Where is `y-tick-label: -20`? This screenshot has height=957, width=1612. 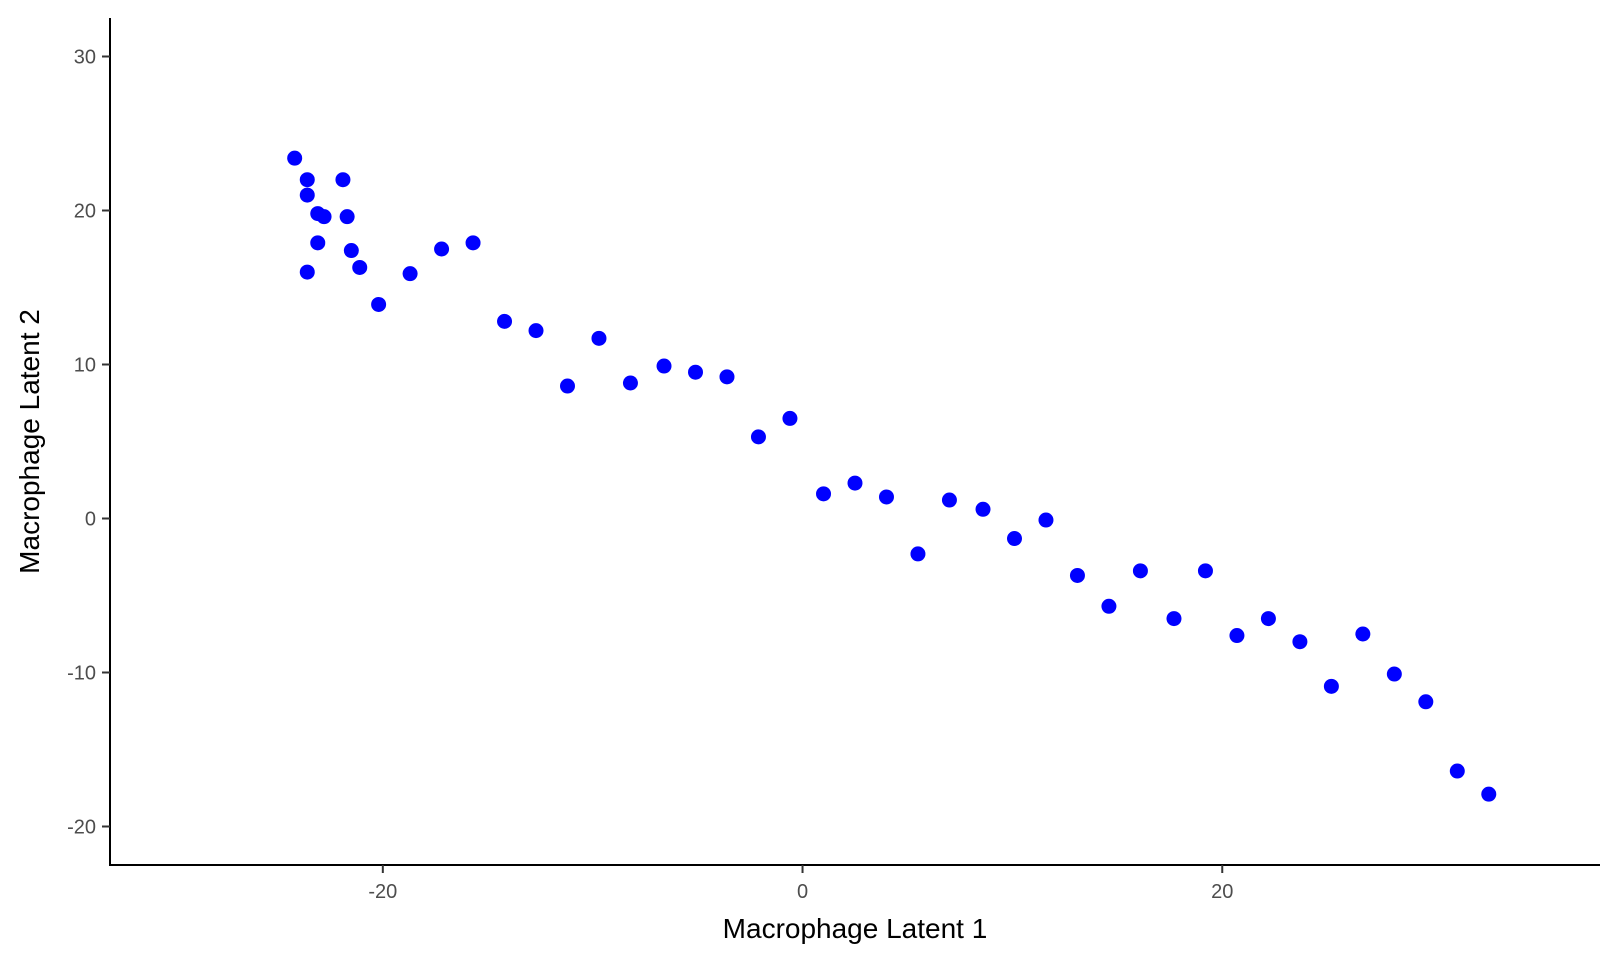 y-tick-label: -20 is located at coordinates (81, 828).